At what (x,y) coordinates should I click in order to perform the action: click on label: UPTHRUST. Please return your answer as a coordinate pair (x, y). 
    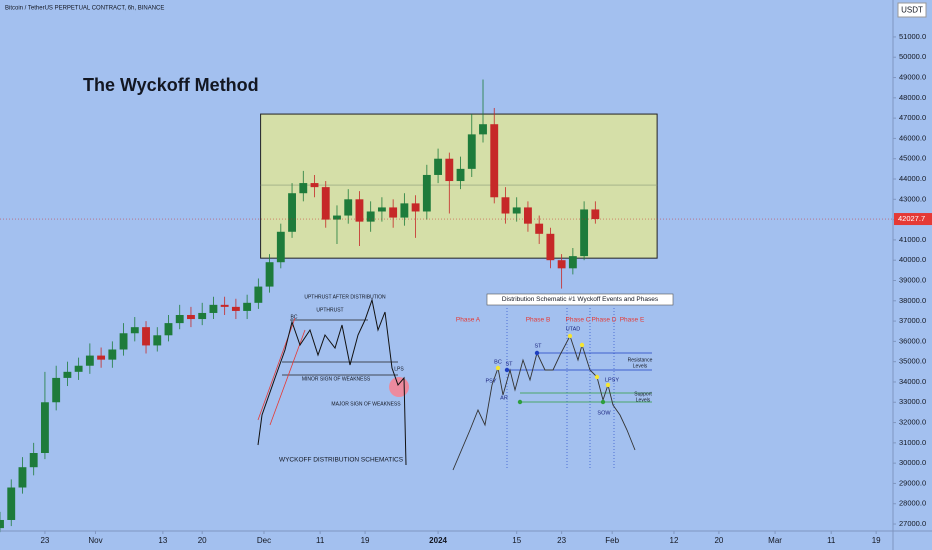
    Looking at the image, I should click on (329, 310).